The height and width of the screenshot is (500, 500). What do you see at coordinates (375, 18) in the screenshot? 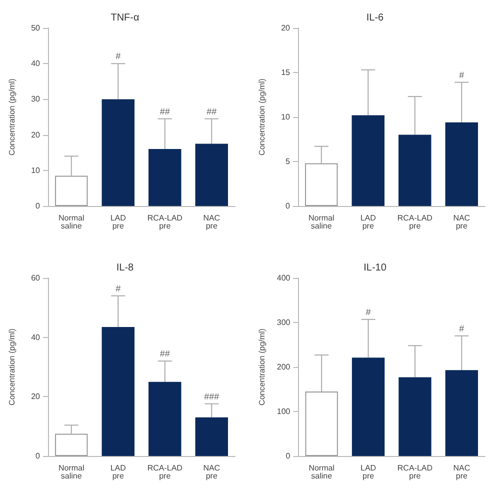
I see `chart-title: IL-6` at bounding box center [375, 18].